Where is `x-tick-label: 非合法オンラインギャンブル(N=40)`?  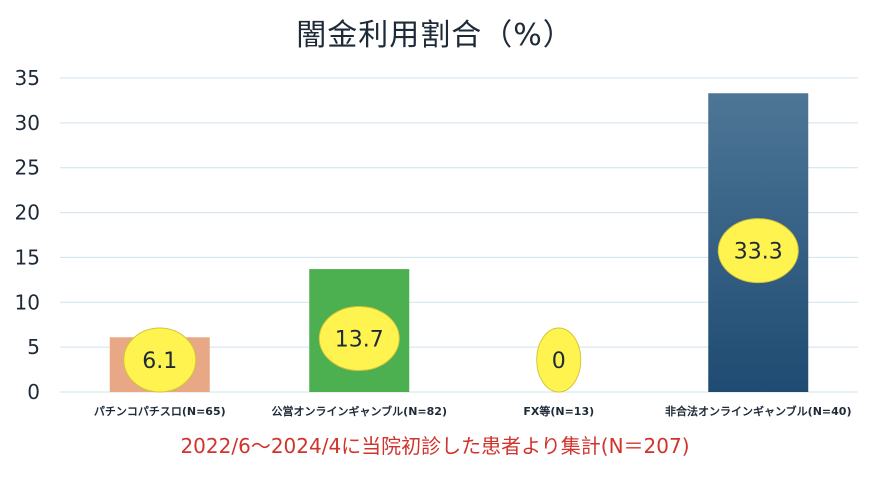 x-tick-label: 非合法オンラインギャンブル(N=40) is located at coordinates (758, 411).